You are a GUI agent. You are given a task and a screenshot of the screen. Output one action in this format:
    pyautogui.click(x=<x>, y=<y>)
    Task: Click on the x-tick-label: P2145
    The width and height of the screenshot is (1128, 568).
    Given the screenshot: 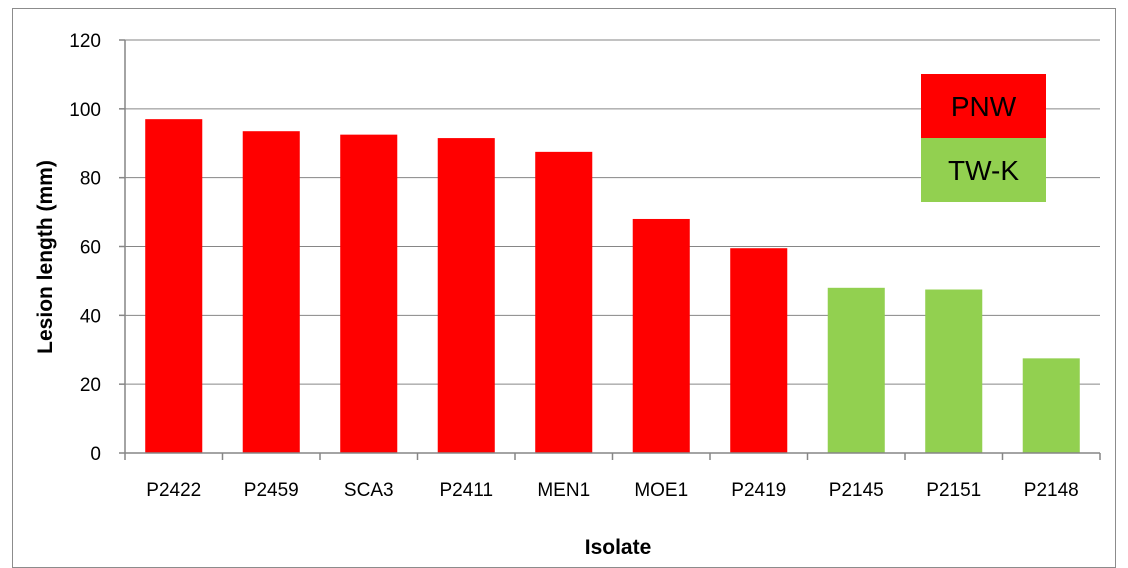 What is the action you would take?
    pyautogui.click(x=856, y=490)
    